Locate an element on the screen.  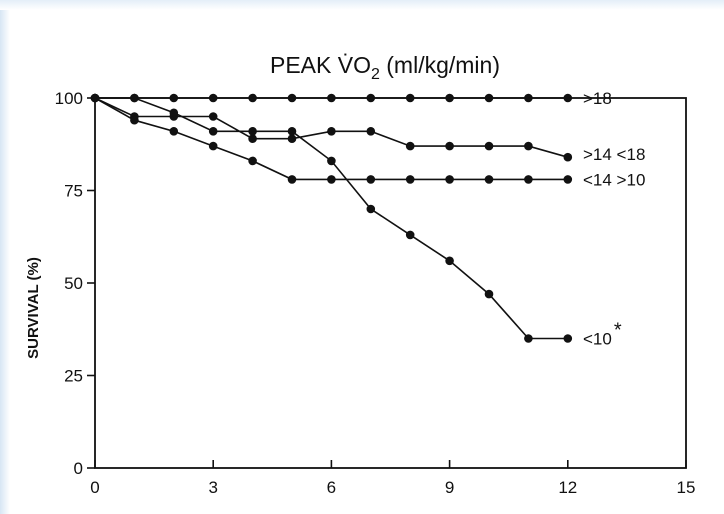
y-axis-label: SURVIVAL (%) is located at coordinates (33, 308).